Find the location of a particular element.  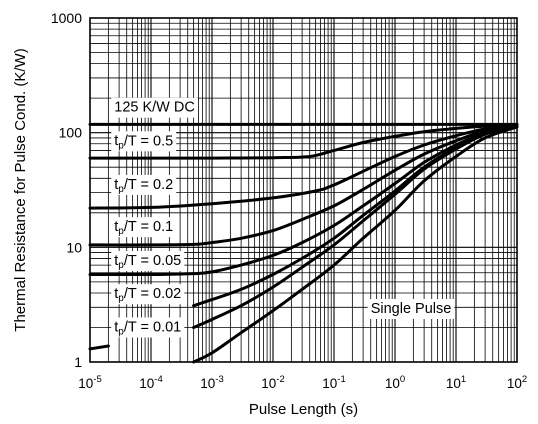

x-tick-label: 10⁻⁴ is located at coordinates (150, 382).